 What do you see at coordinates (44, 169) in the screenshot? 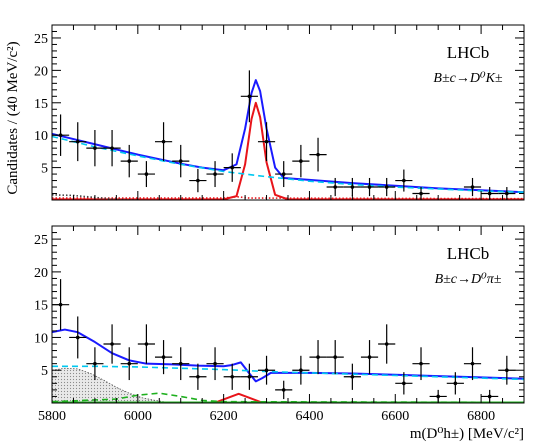
I see `top-y-tick-label: 5` at bounding box center [44, 169].